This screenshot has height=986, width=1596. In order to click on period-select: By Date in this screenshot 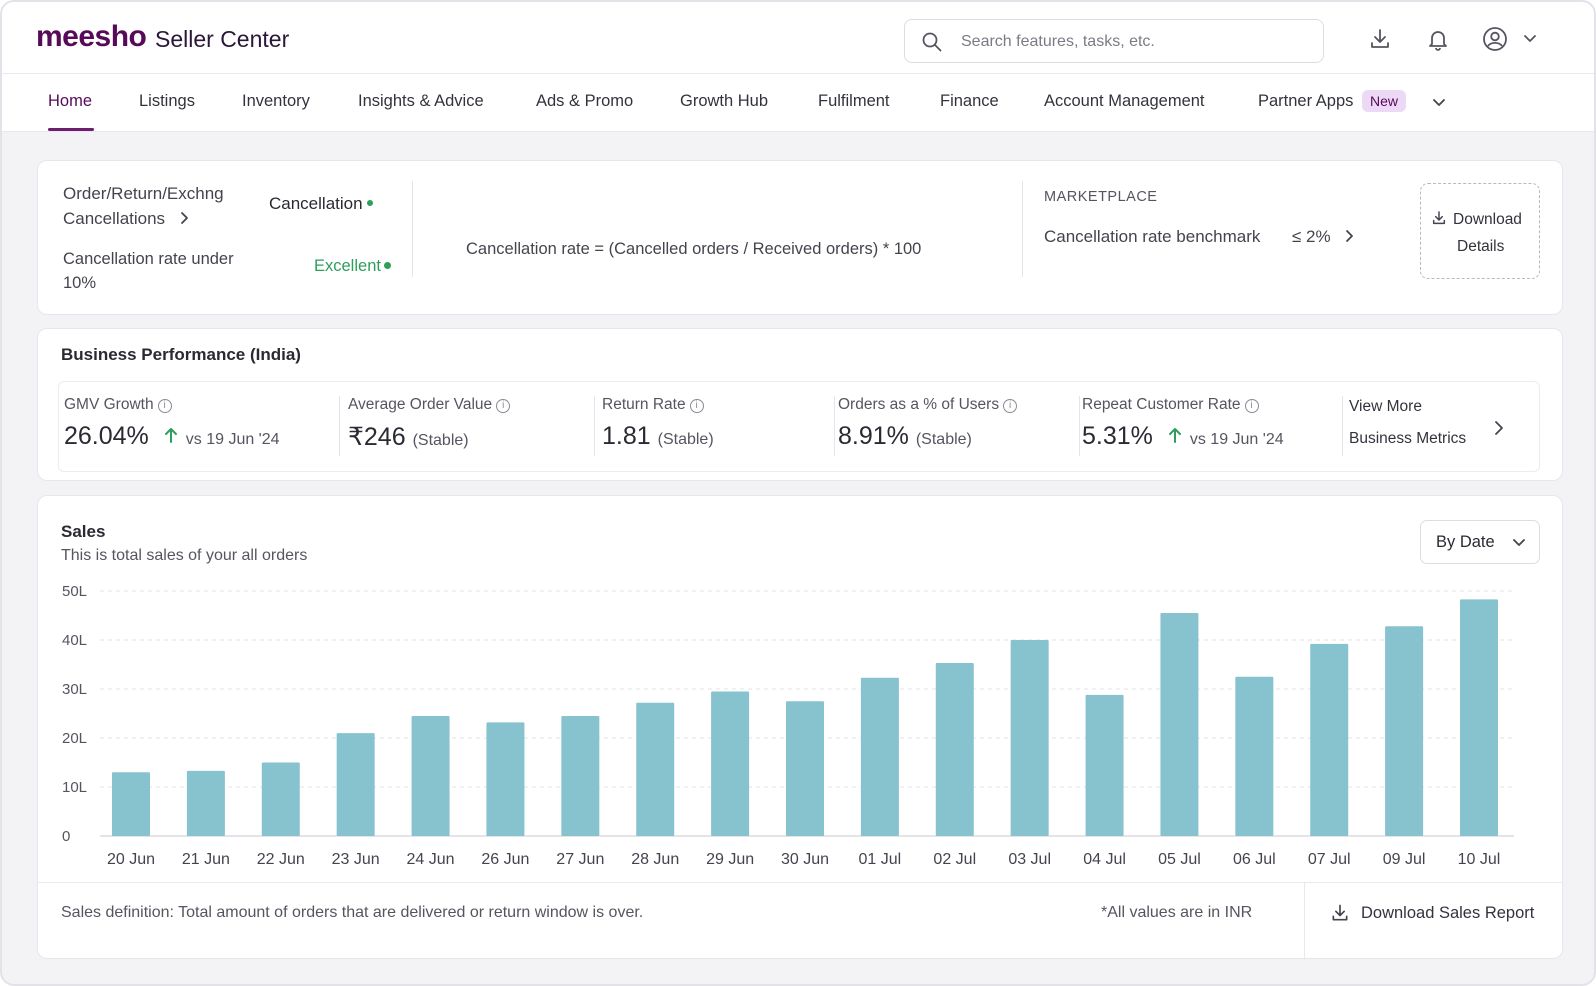, I will do `click(1480, 542)`.